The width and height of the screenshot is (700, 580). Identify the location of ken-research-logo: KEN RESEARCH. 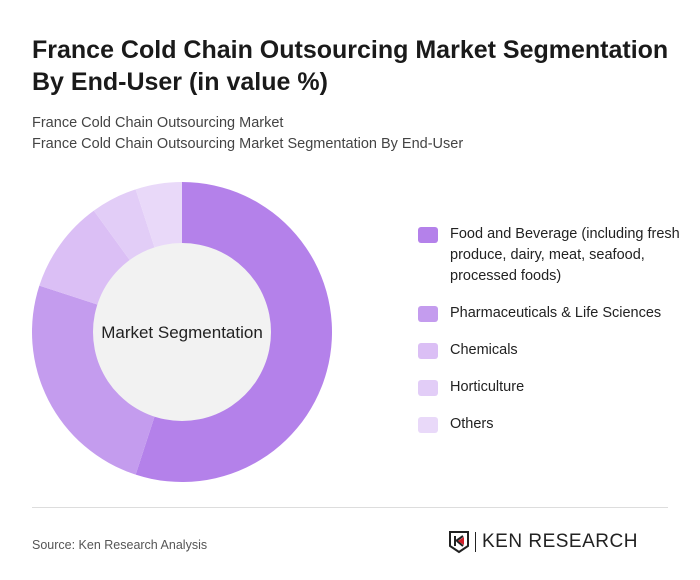
(543, 542).